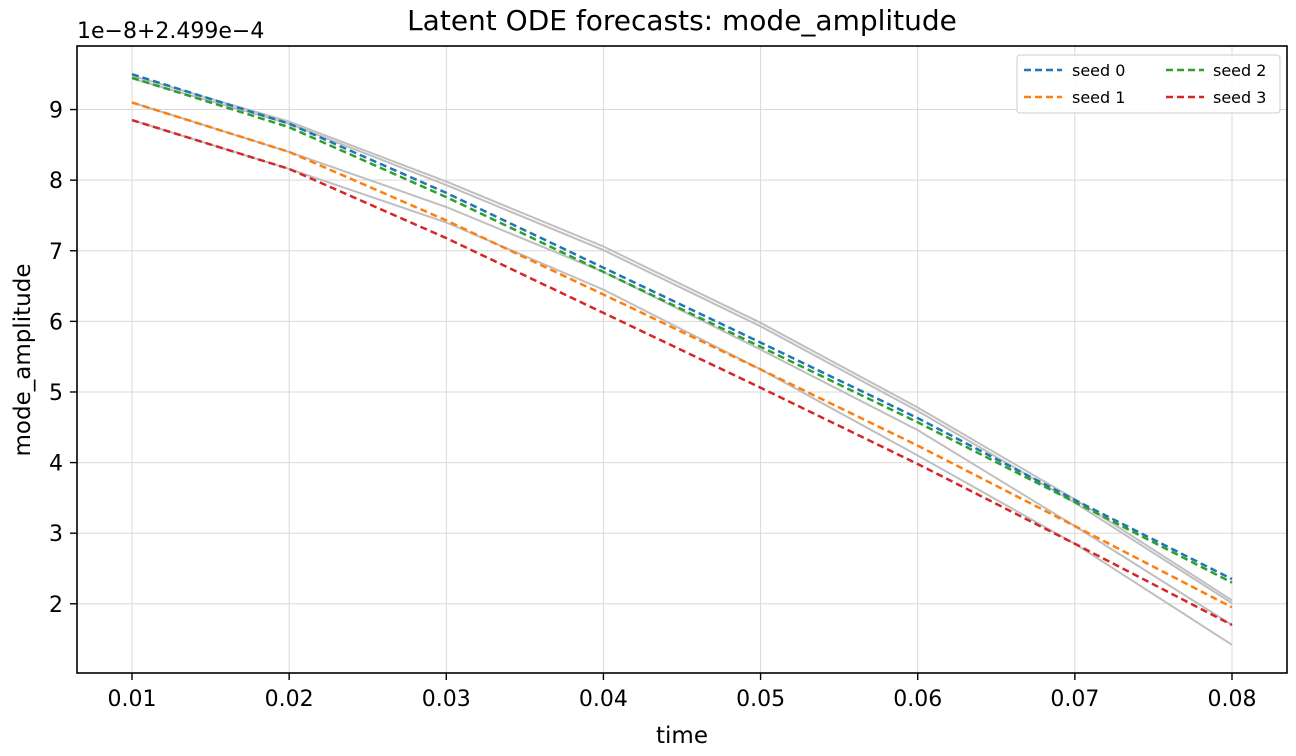  Describe the element at coordinates (132, 699) in the screenshot. I see `x-tick-label: 0.01` at that location.